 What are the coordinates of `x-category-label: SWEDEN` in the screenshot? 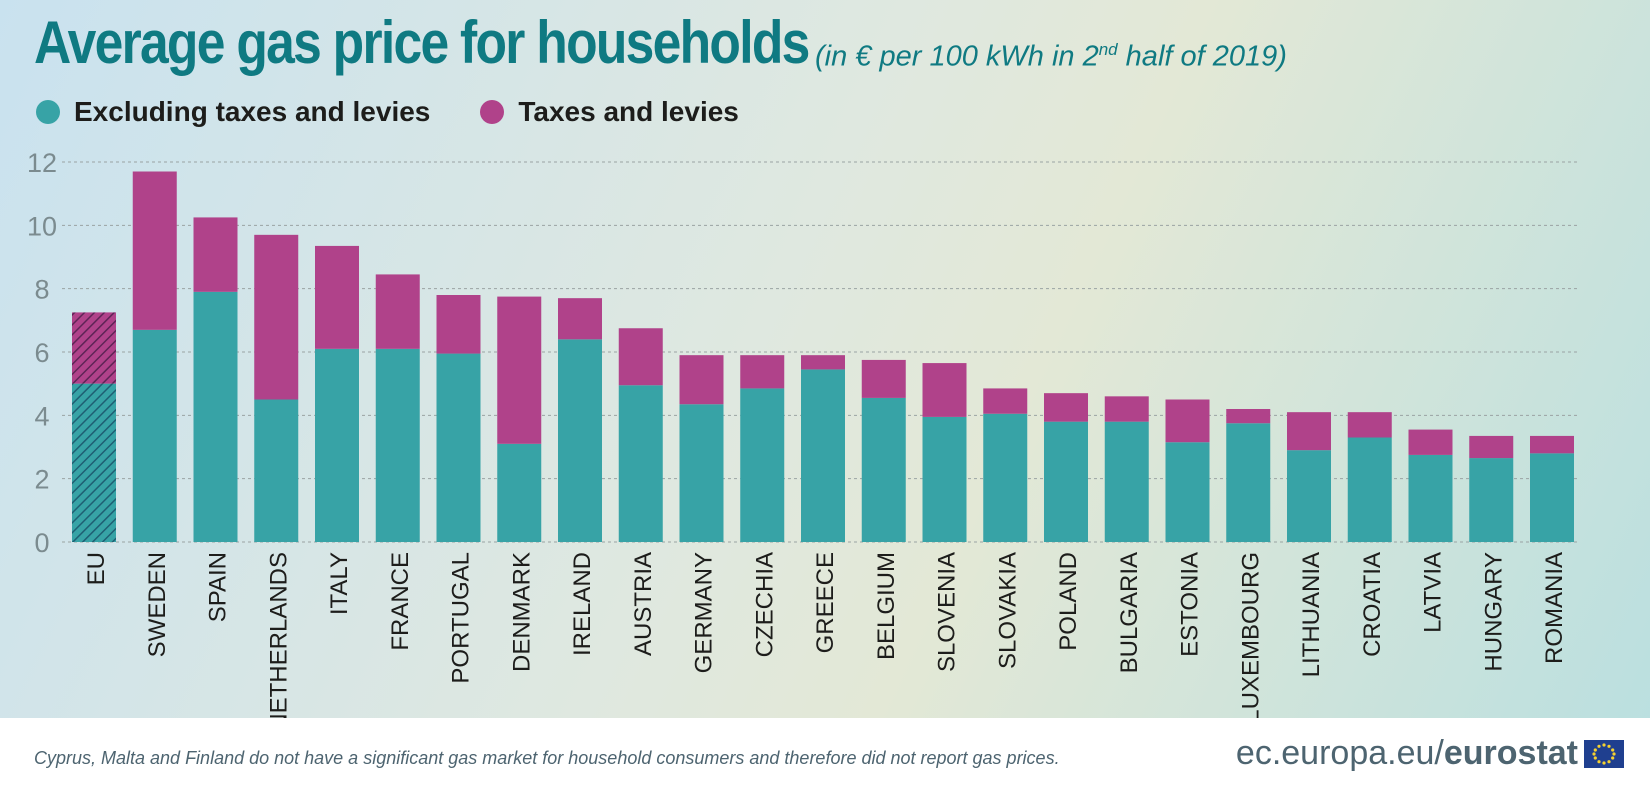 It's located at (157, 604).